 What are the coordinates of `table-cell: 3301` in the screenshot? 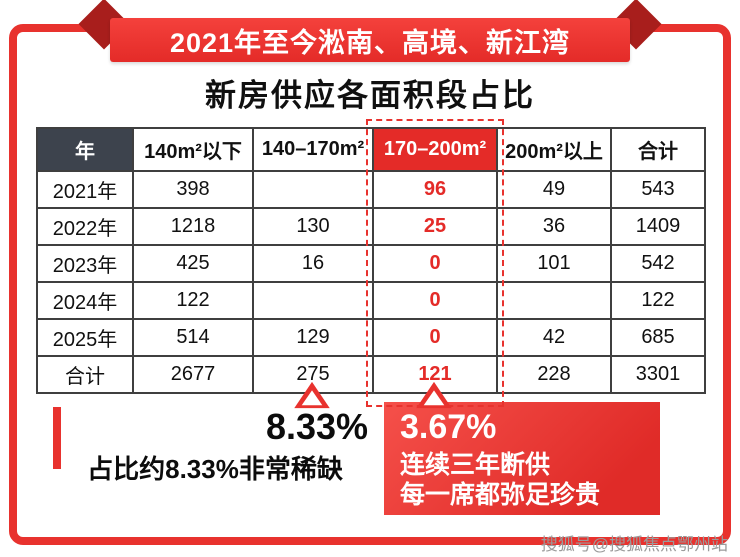 It's located at (658, 374).